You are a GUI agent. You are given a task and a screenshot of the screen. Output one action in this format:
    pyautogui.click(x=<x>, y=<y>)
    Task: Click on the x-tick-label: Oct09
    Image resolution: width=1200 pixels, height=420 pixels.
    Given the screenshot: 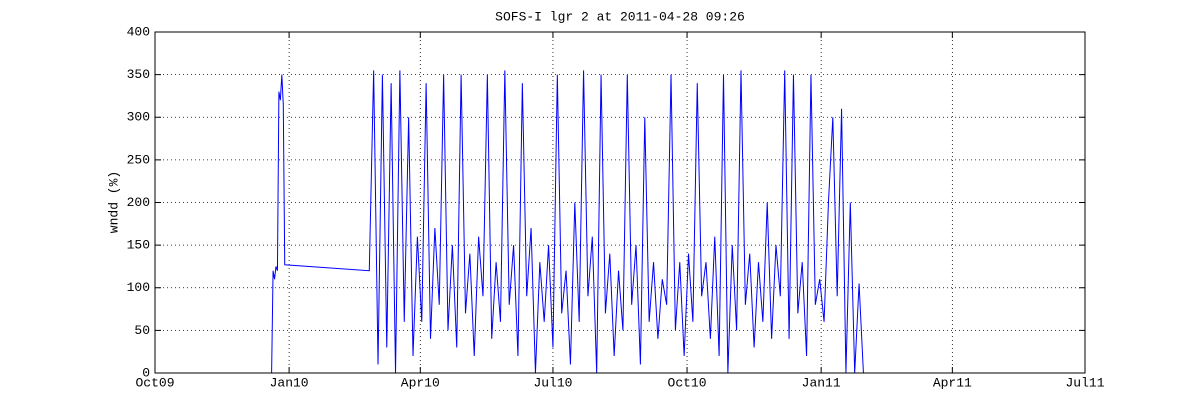 What is the action you would take?
    pyautogui.click(x=154, y=382)
    